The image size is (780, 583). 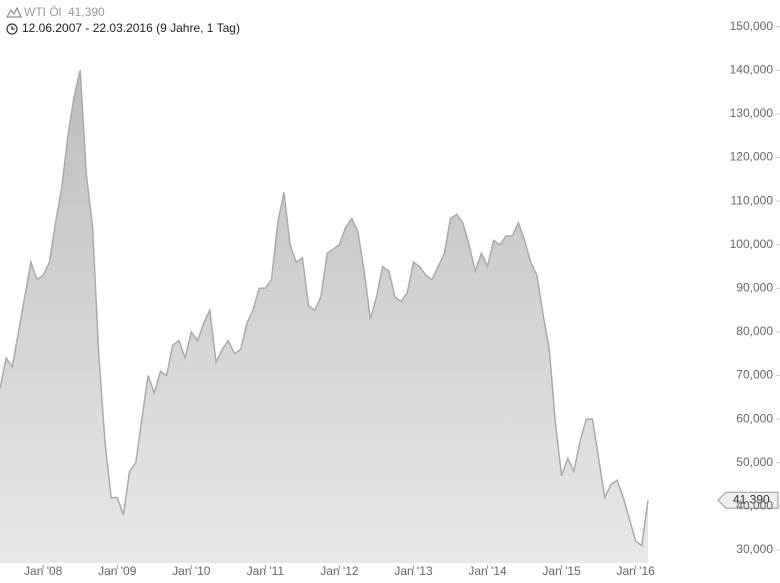 What do you see at coordinates (752, 200) in the screenshot?
I see `y-tick-label: 110,000` at bounding box center [752, 200].